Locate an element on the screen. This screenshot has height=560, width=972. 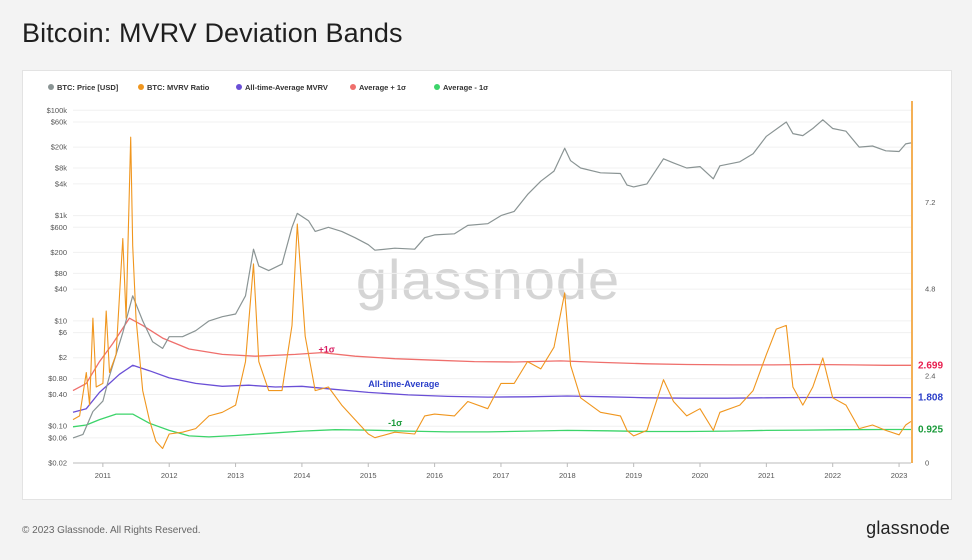
left-tick-label: $6 is located at coordinates (63, 332).